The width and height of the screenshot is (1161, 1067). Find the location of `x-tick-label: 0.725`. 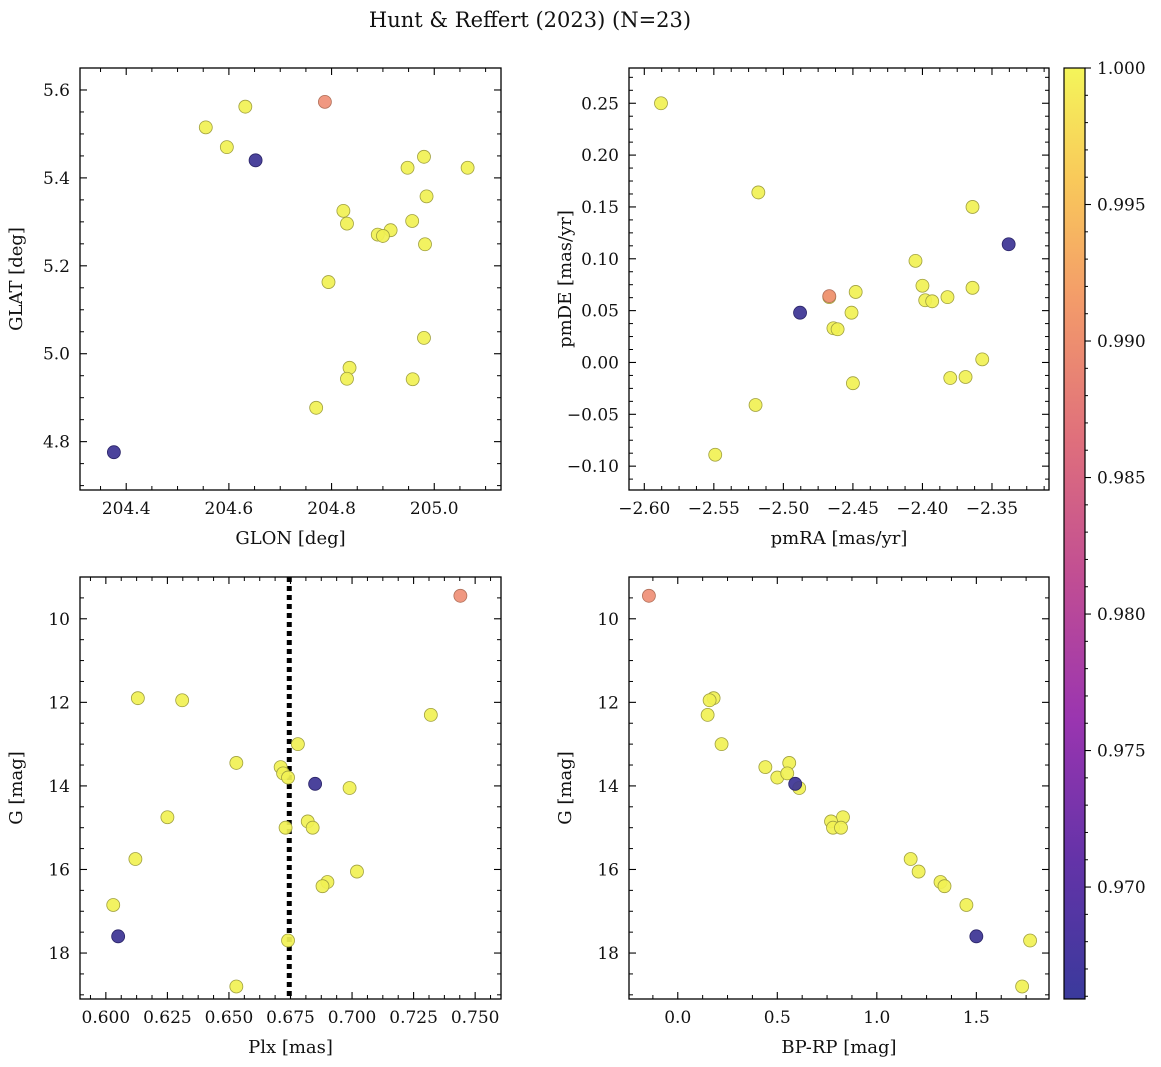

x-tick-label: 0.725 is located at coordinates (413, 1018).